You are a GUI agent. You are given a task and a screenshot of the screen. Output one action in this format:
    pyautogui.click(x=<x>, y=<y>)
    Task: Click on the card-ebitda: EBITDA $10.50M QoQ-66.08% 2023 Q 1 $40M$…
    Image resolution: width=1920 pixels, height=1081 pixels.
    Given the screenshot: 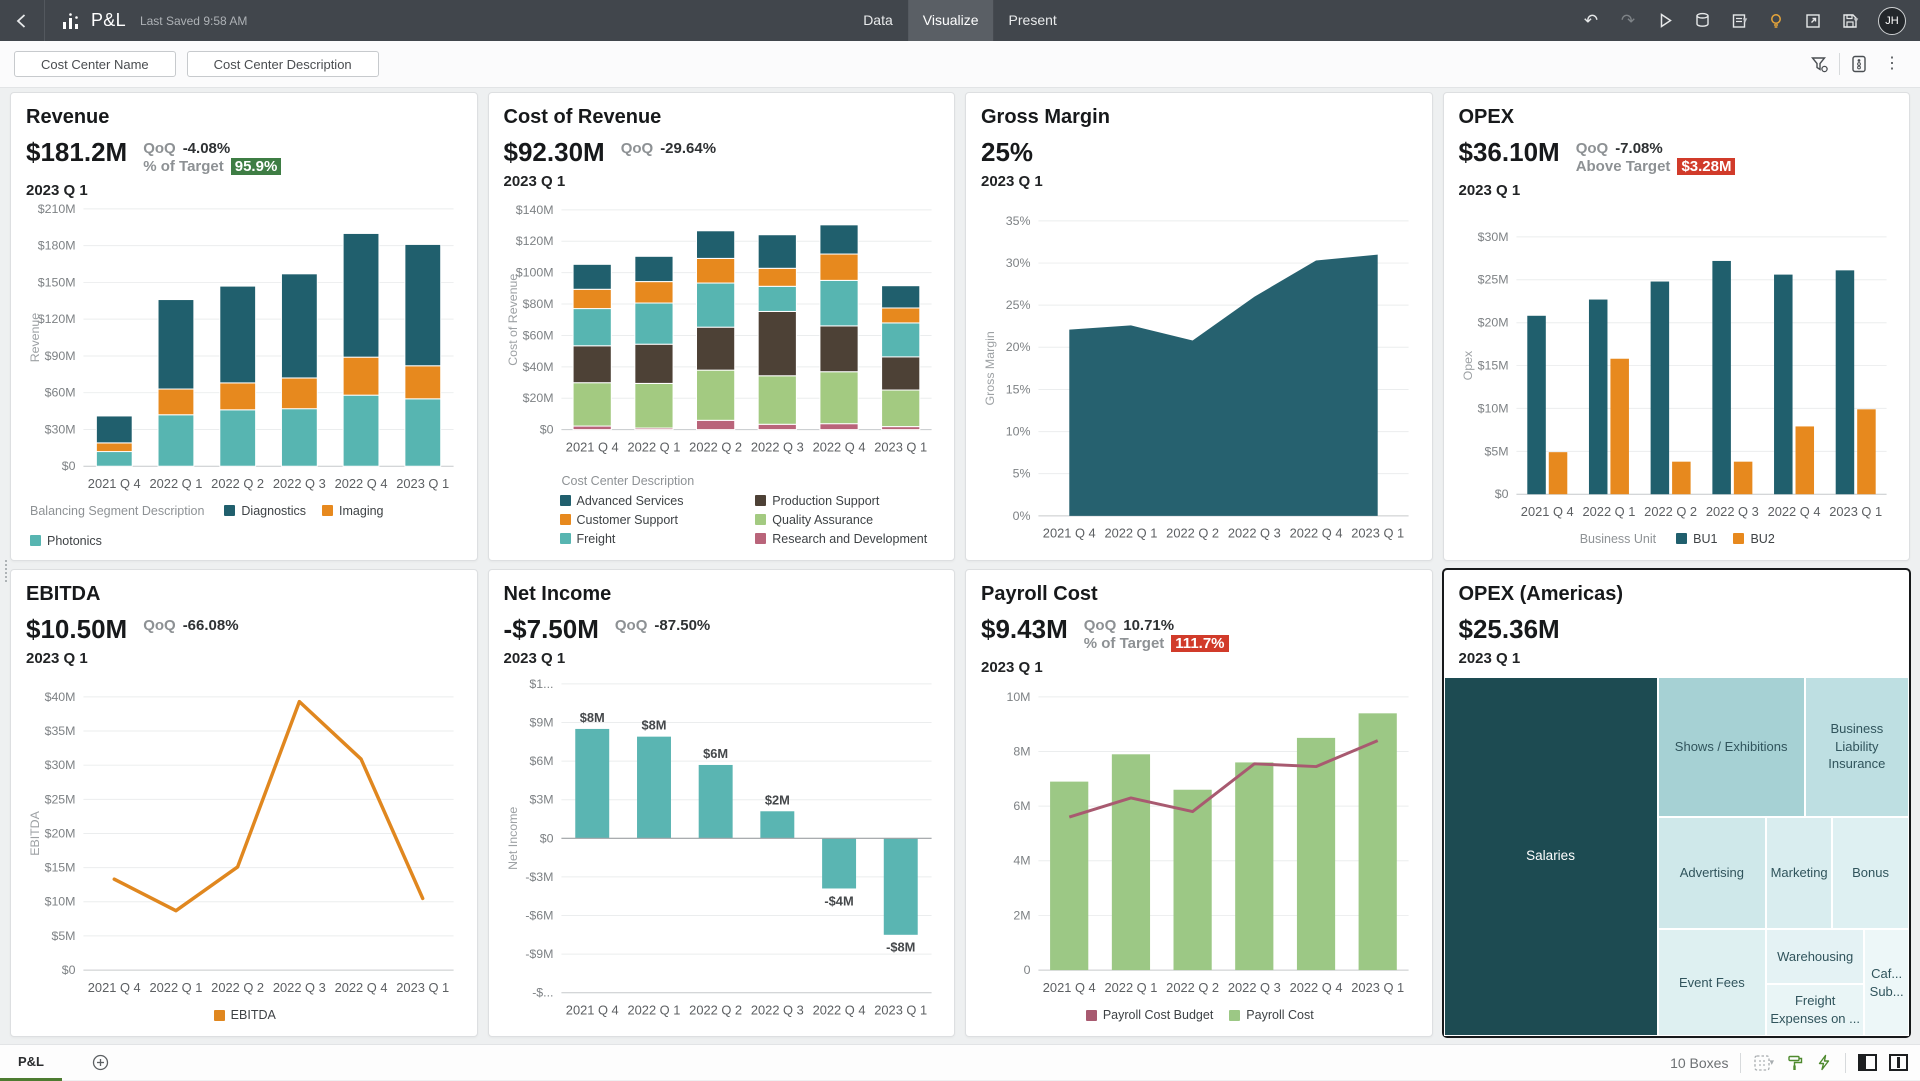 What is the action you would take?
    pyautogui.click(x=244, y=803)
    